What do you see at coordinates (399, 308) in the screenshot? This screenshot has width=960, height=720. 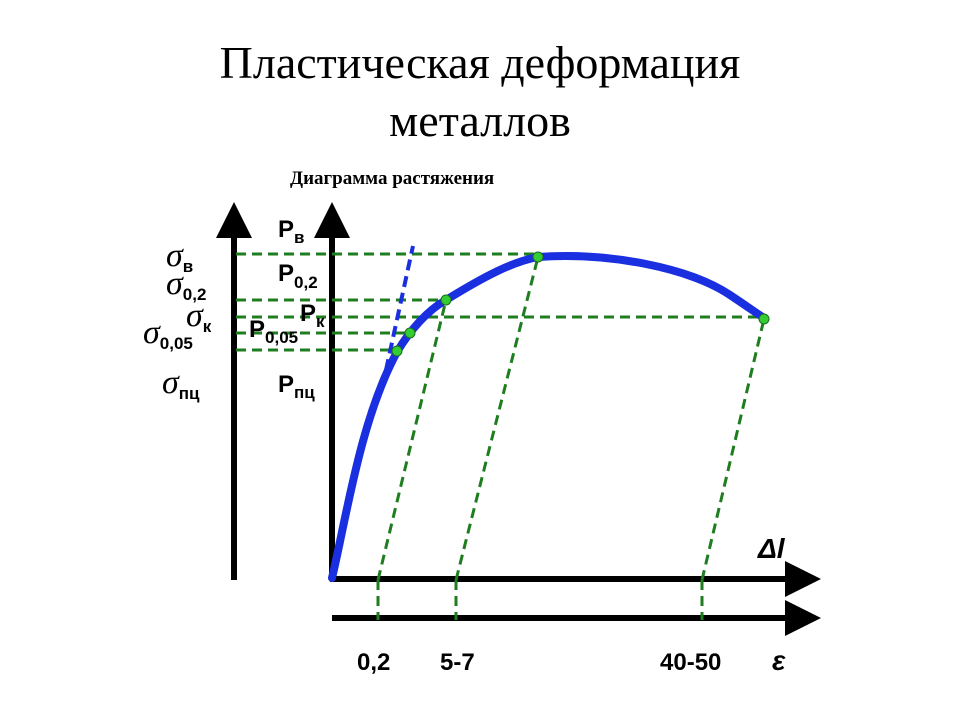 I see `elastic-extension-line` at bounding box center [399, 308].